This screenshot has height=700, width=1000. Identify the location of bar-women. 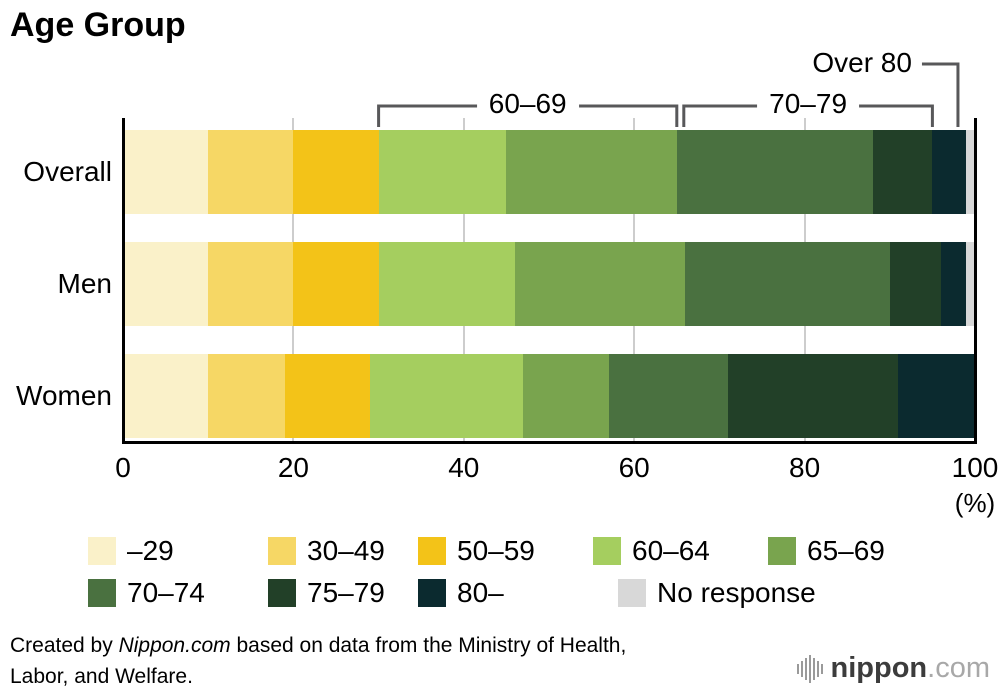
(549, 396).